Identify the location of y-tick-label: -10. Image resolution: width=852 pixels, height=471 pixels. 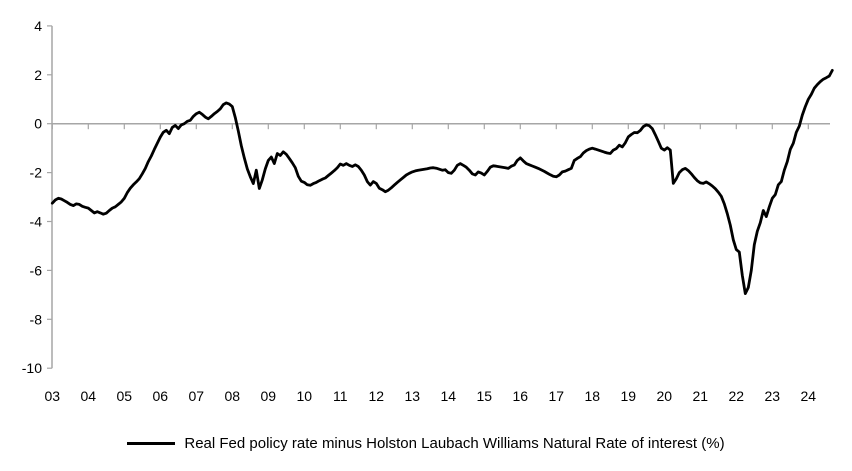
(32, 368).